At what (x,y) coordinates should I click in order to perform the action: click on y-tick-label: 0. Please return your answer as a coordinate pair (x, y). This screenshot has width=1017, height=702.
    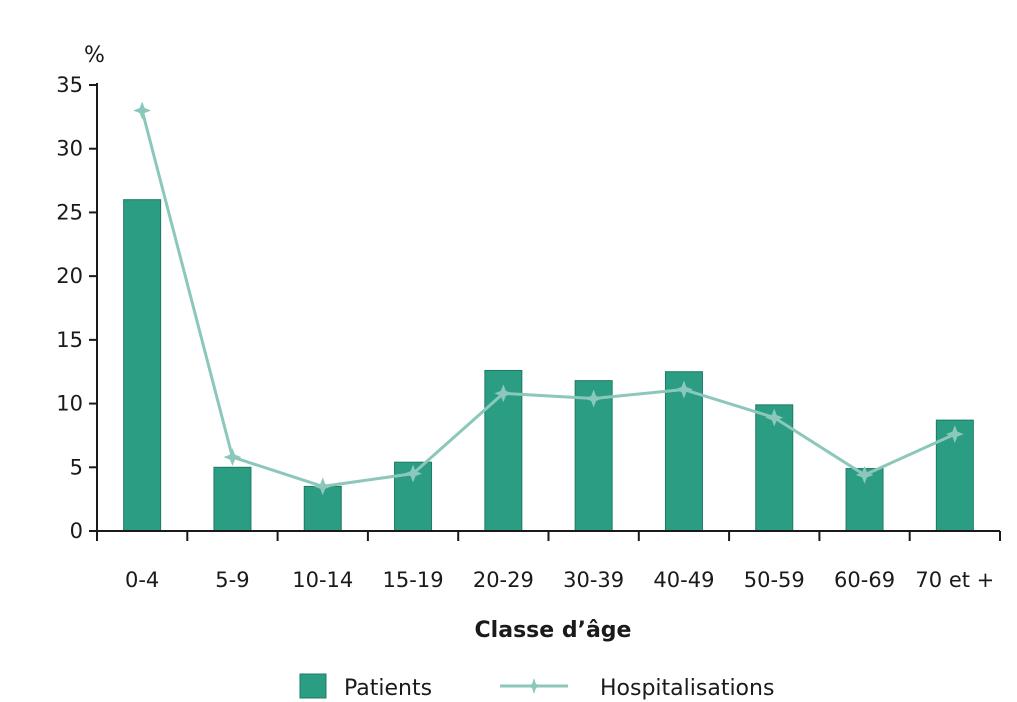
    Looking at the image, I should click on (76, 531).